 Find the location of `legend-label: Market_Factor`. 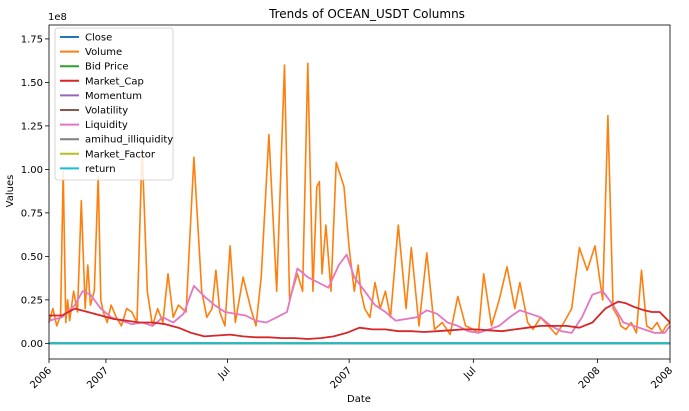

legend-label: Market_Factor is located at coordinates (120, 154).